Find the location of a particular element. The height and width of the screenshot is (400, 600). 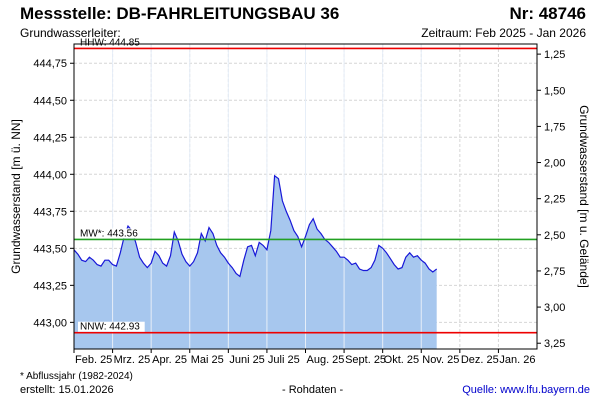

x-tick-label: Aug. 25 is located at coordinates (326, 360).